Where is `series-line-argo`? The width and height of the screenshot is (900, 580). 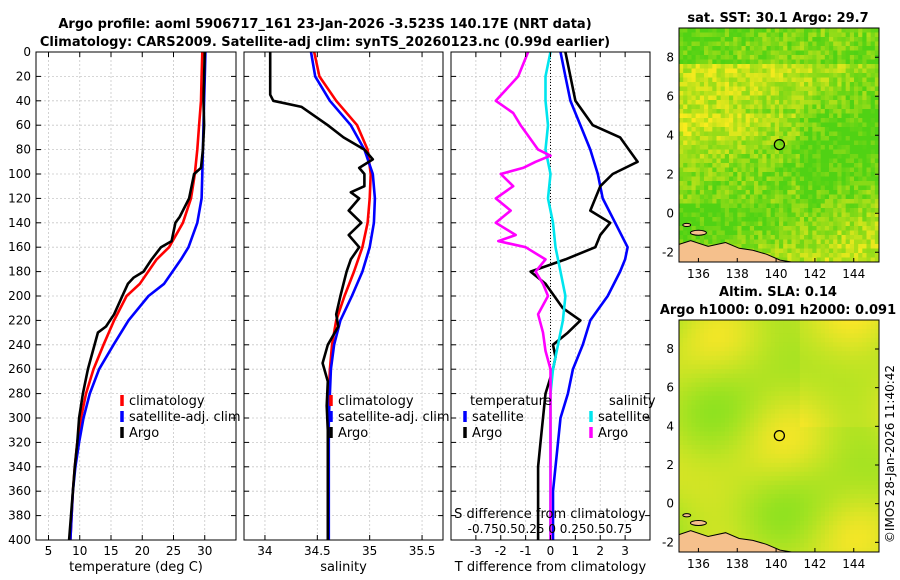 series-line-argo is located at coordinates (321, 296).